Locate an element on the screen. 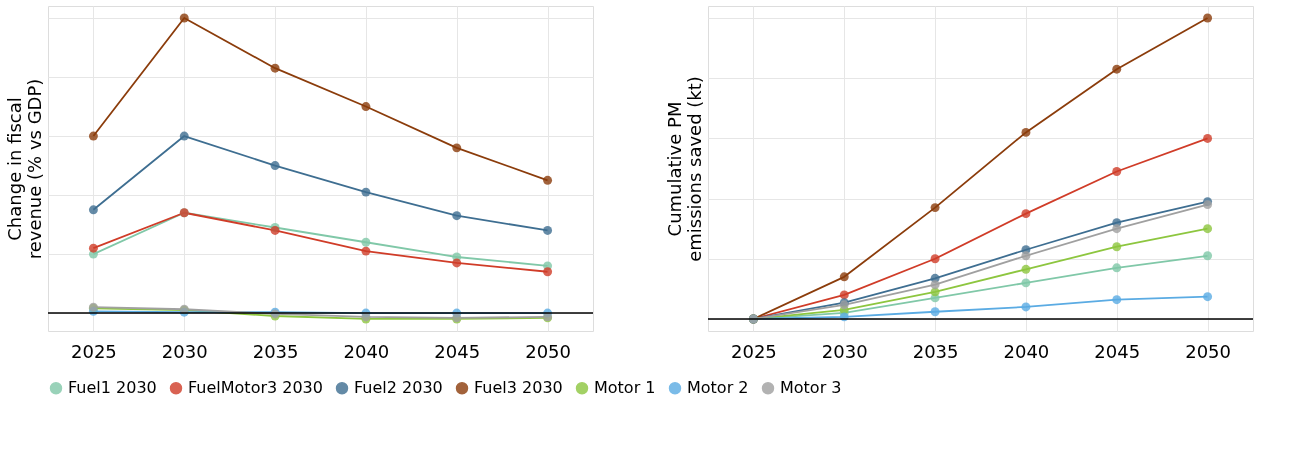  legend-label: Fuel1 2030 is located at coordinates (112, 388).